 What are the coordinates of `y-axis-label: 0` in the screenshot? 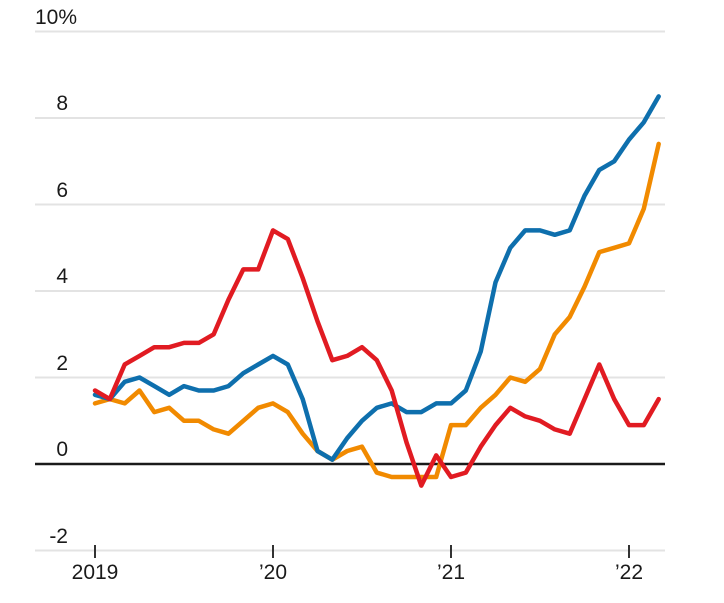 It's located at (62, 449).